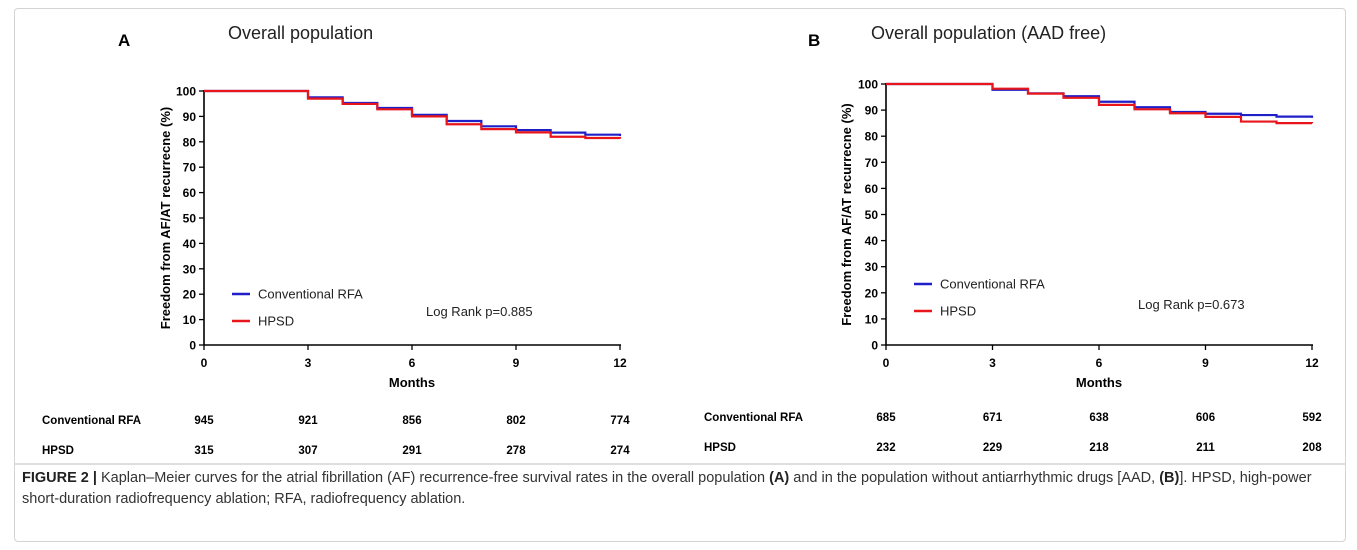 This screenshot has height=550, width=1357. I want to click on panel-b-legend-label-hpsd: HPSD, so click(958, 311).